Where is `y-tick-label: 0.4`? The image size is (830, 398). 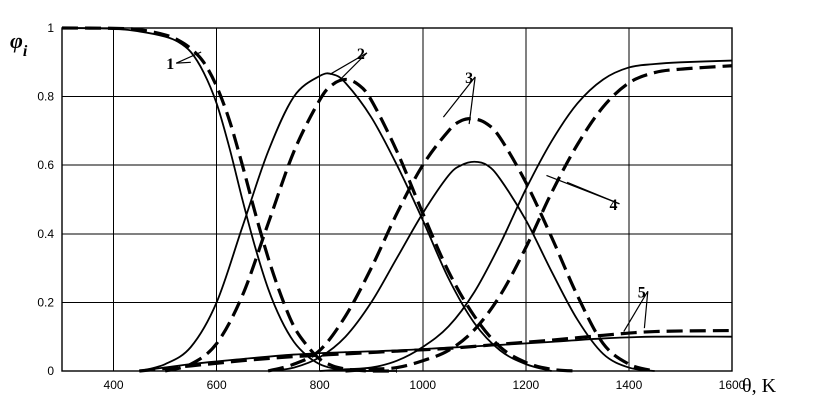
y-tick-label: 0.4 is located at coordinates (45, 234).